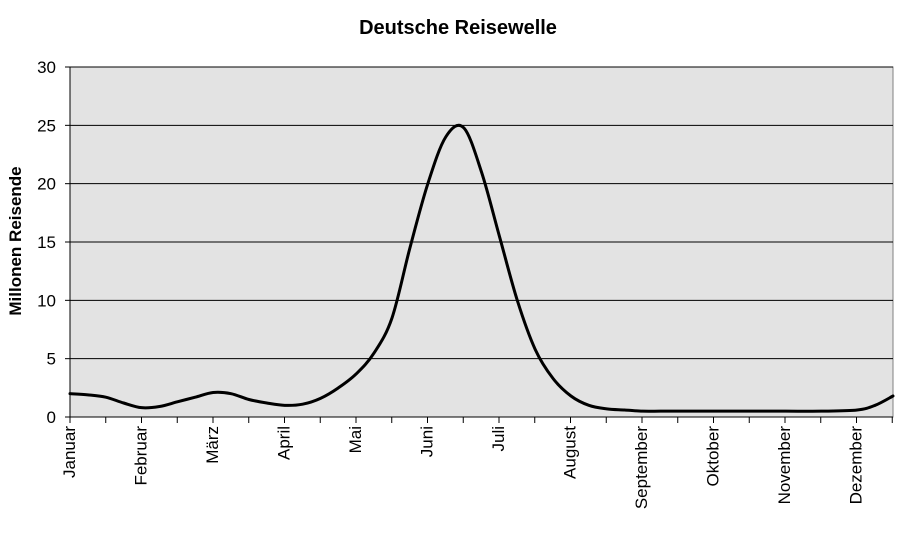  I want to click on x-tick-label: Juli, so click(498, 439).